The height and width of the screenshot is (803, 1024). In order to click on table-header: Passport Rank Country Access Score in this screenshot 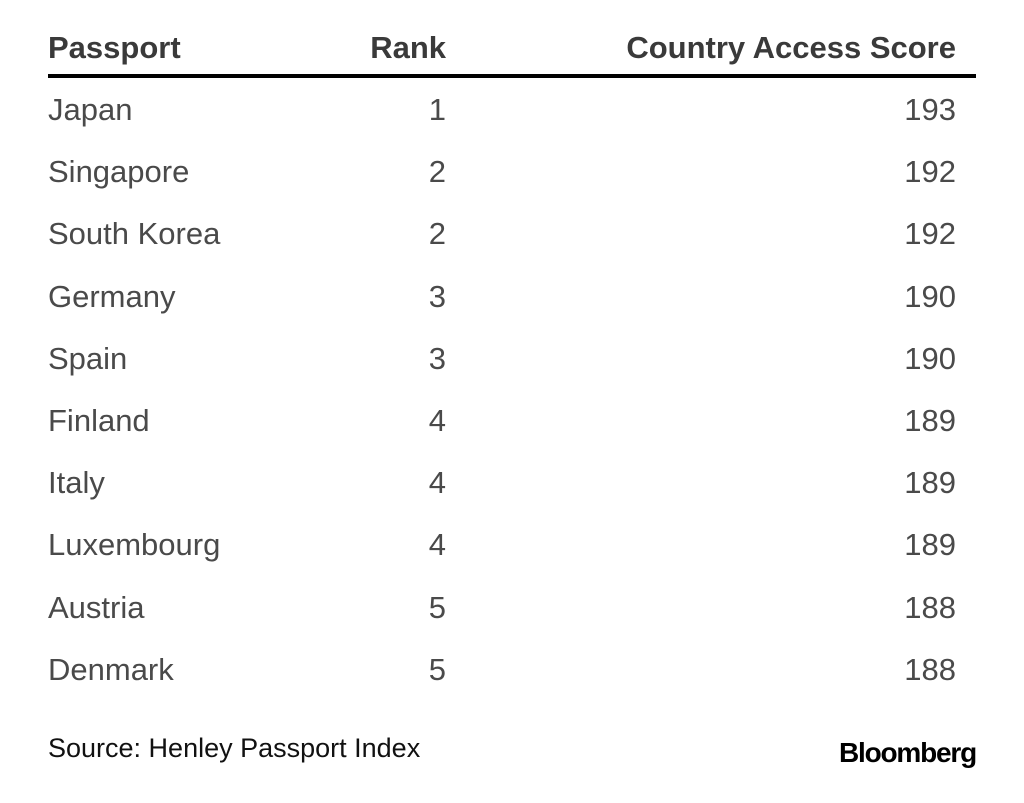, I will do `click(512, 50)`.